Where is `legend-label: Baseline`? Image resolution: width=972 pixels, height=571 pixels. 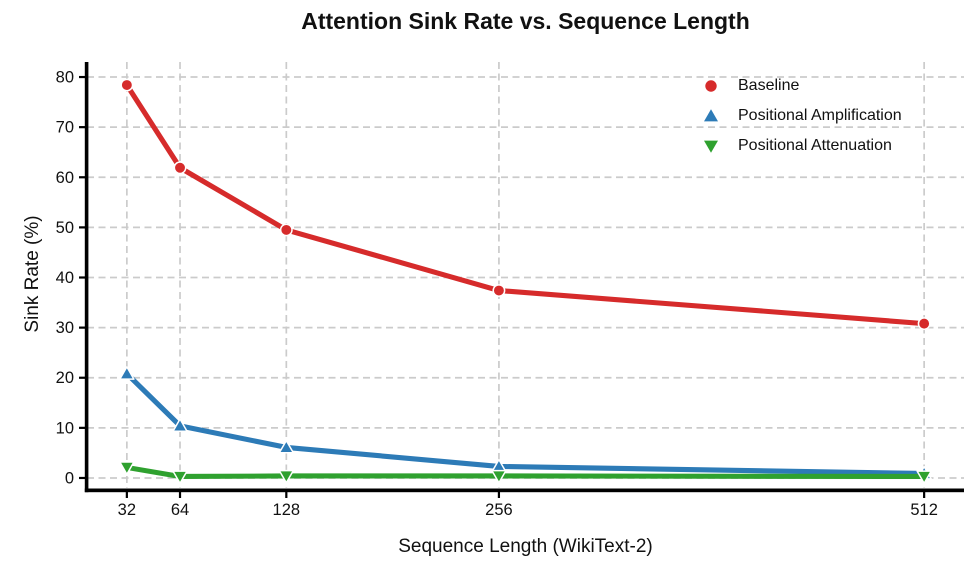
legend-label: Baseline is located at coordinates (769, 85).